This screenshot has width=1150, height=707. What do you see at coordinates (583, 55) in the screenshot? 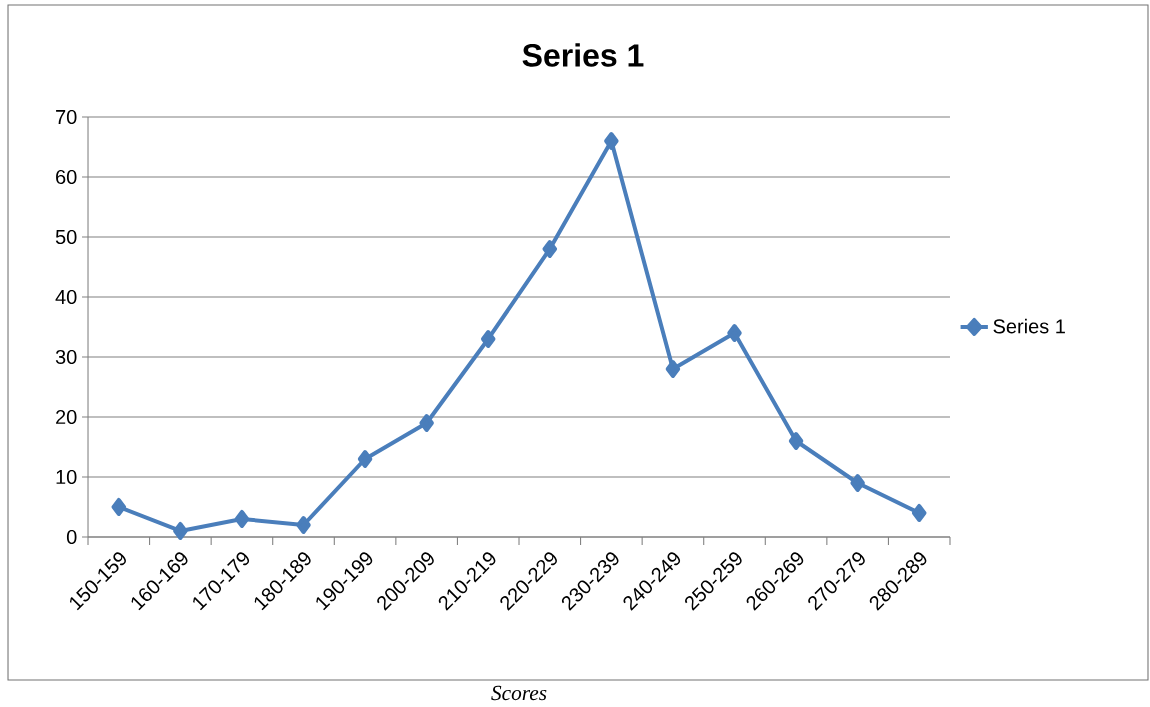
I see `chart-title: Series 1` at bounding box center [583, 55].